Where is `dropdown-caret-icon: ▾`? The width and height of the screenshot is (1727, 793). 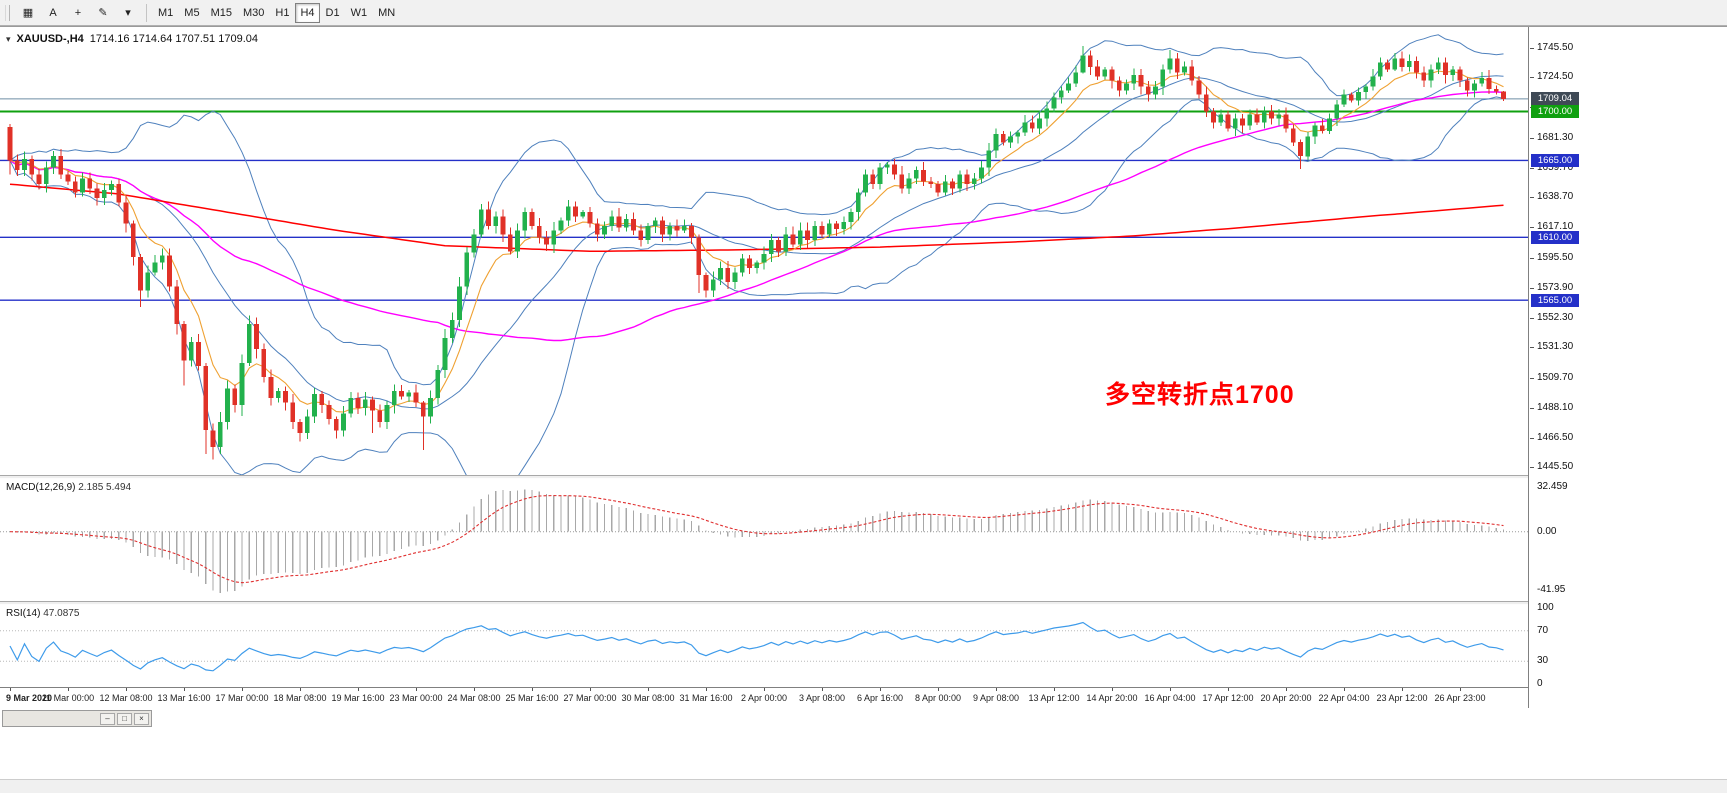 dropdown-caret-icon: ▾ is located at coordinates (128, 12).